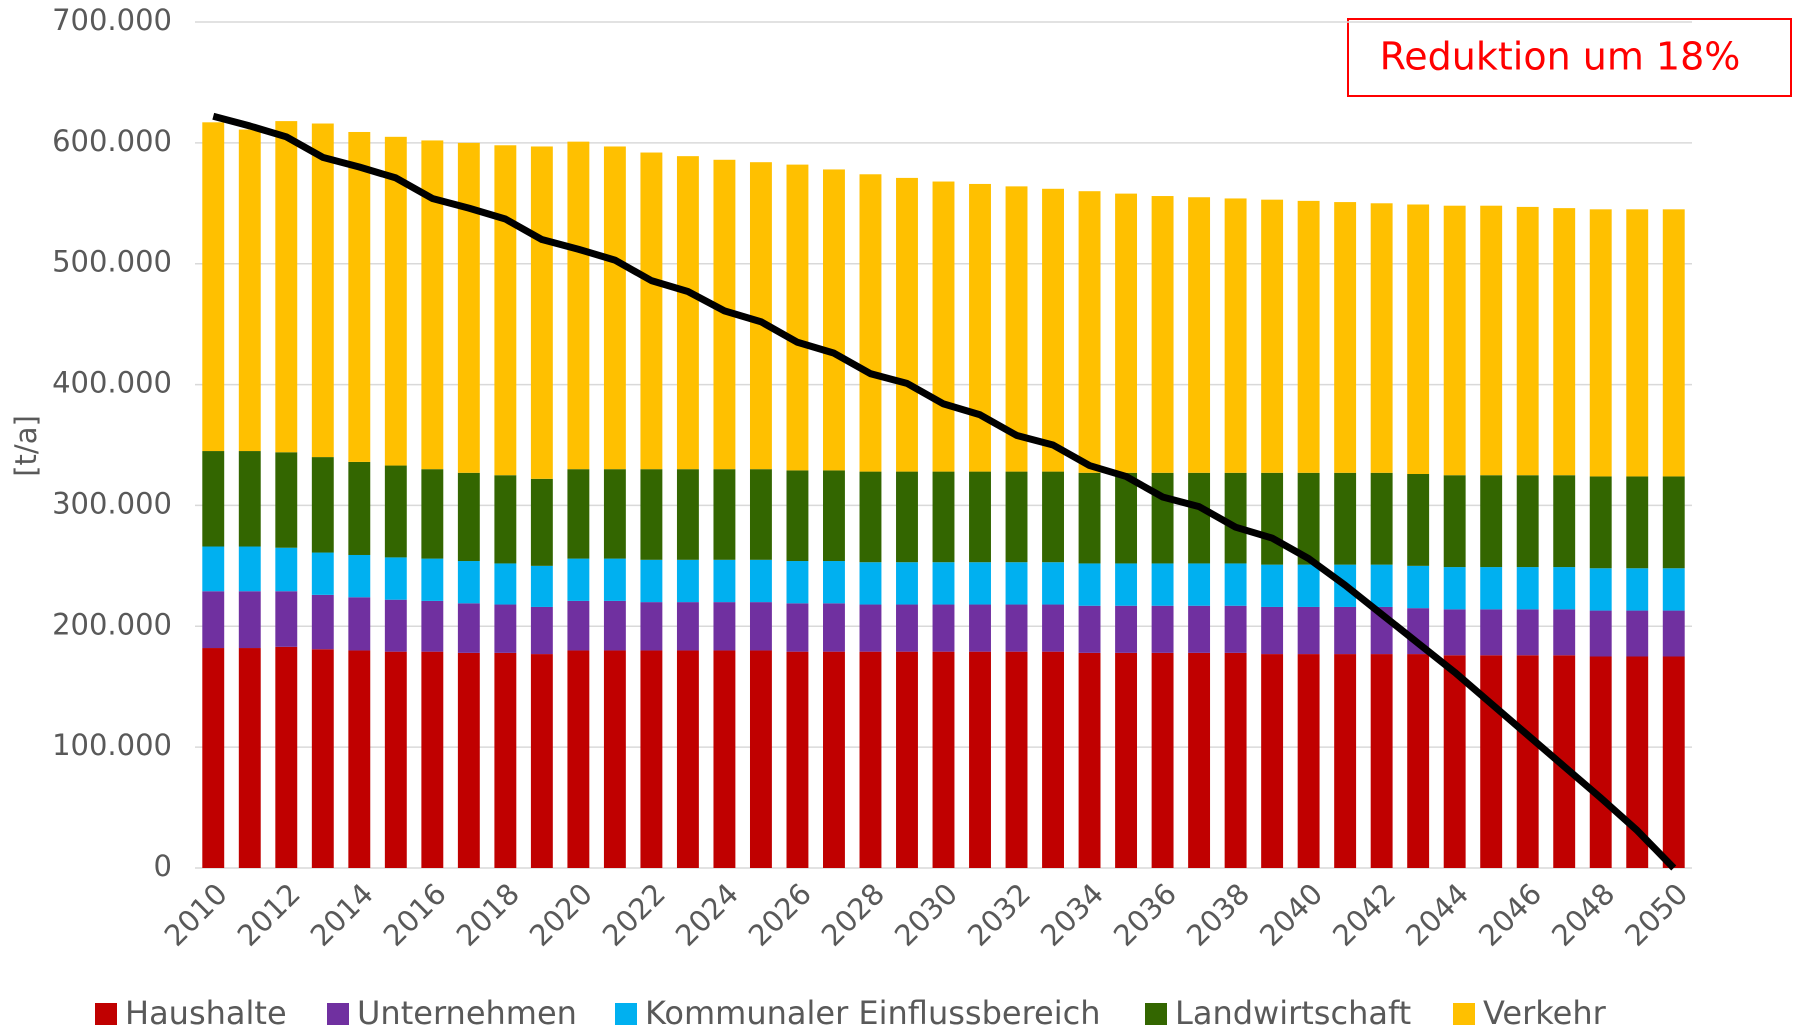 Image resolution: width=1797 pixels, height=1035 pixels. Describe the element at coordinates (206, 1013) in the screenshot. I see `legend-label: Haushalte` at that location.